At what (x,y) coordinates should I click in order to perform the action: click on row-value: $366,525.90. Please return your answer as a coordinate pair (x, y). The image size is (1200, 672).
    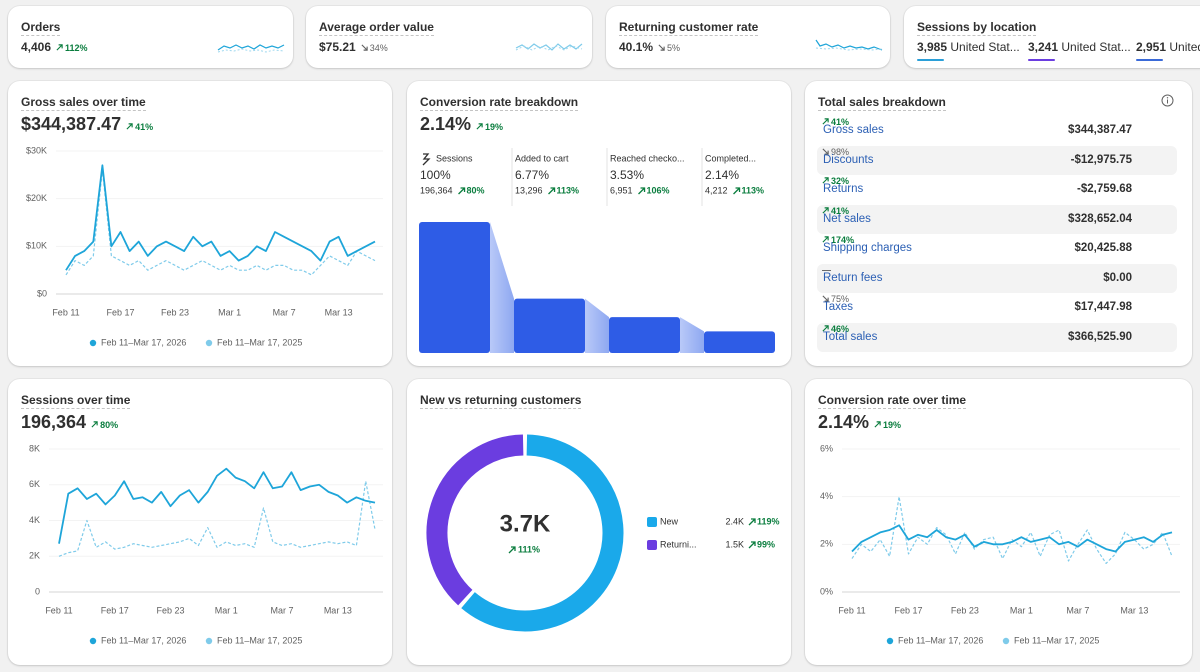
    Looking at the image, I should click on (1100, 336).